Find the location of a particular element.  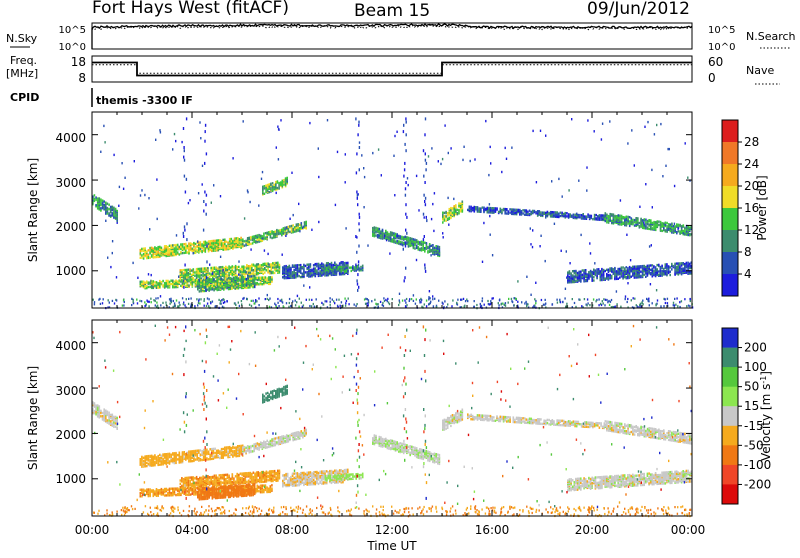

power-y-tick-2000: 2000 is located at coordinates (70, 227).